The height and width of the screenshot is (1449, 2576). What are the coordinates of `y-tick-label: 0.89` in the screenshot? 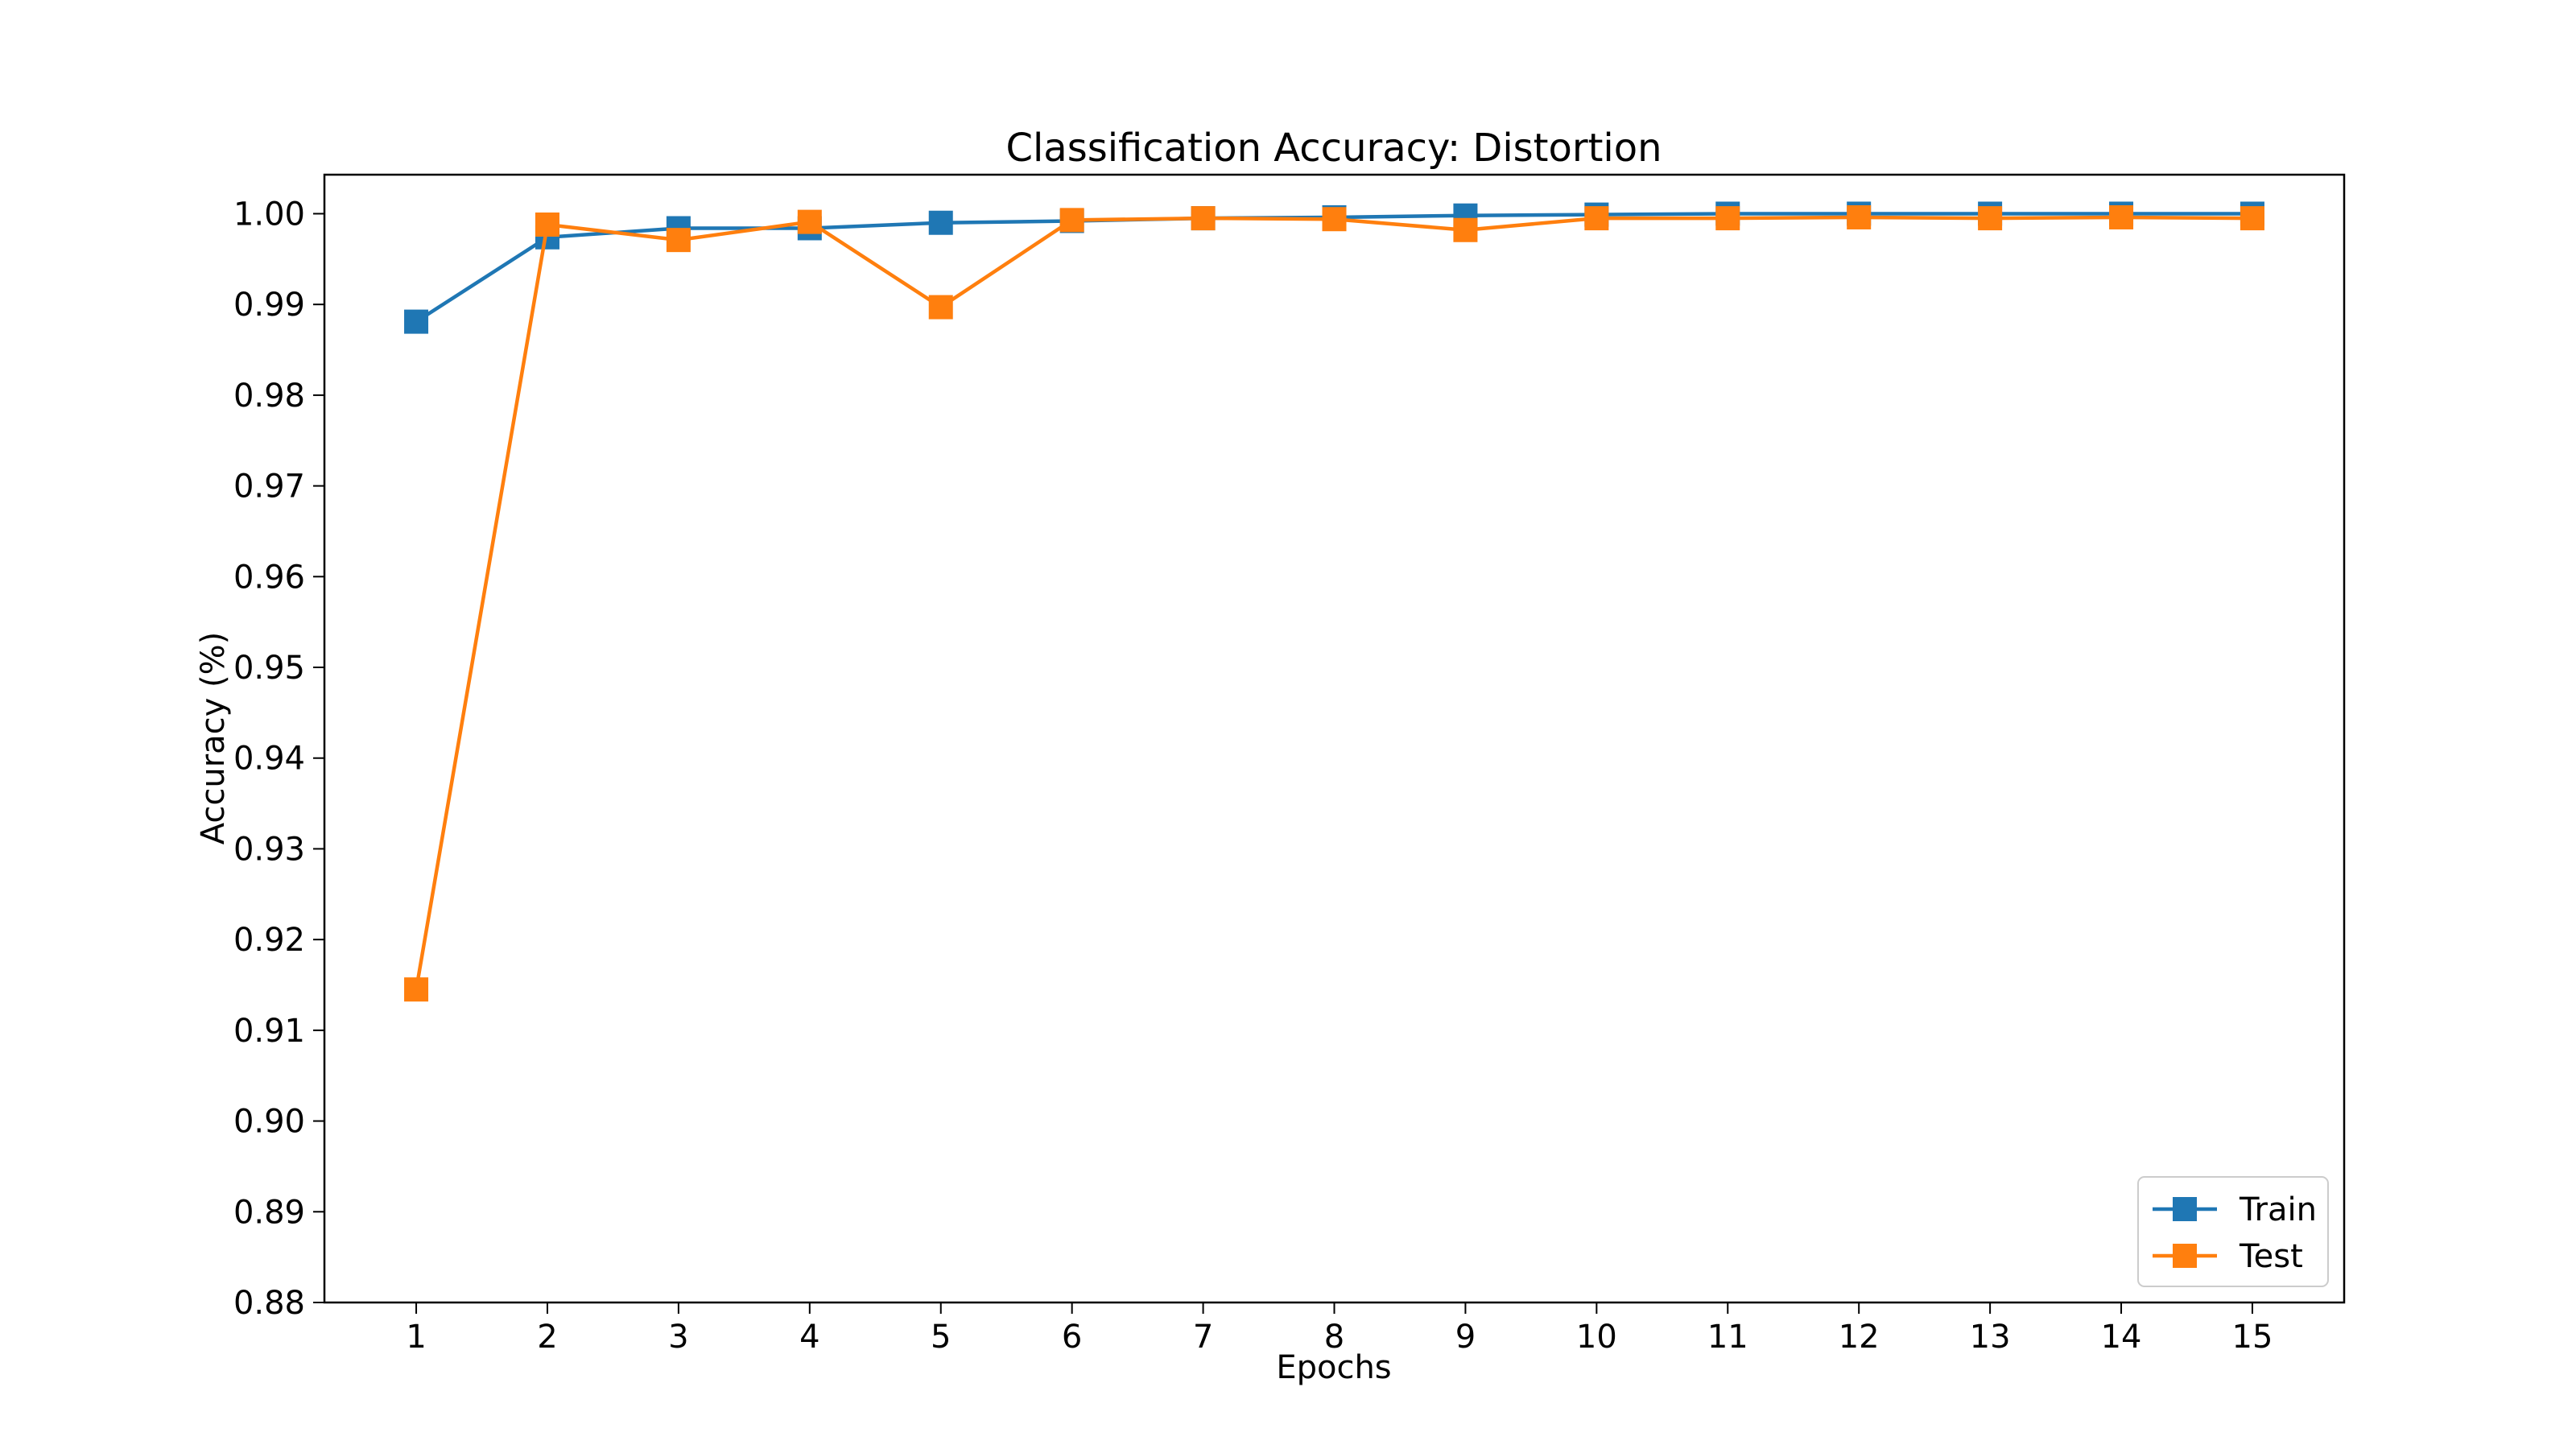 It's located at (269, 1212).